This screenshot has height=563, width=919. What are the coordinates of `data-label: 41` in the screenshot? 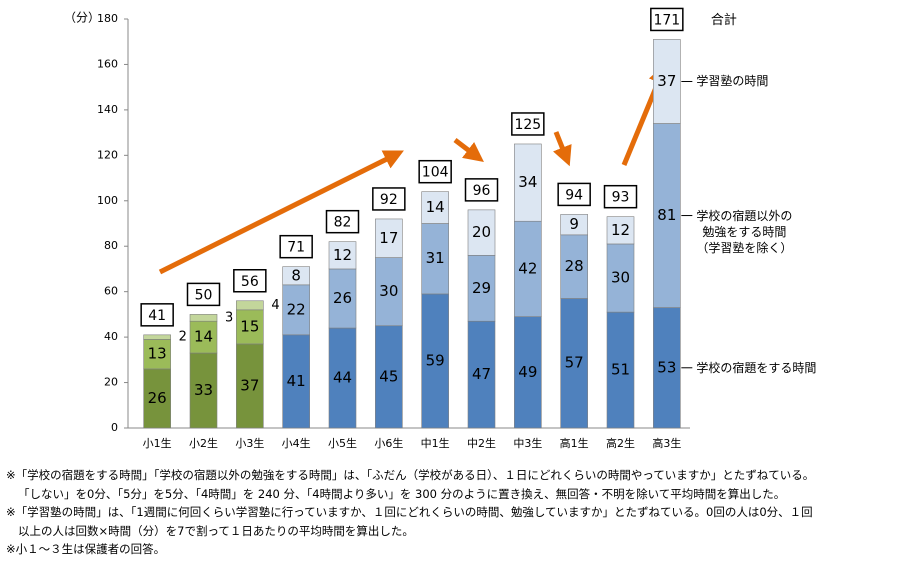 It's located at (296, 381).